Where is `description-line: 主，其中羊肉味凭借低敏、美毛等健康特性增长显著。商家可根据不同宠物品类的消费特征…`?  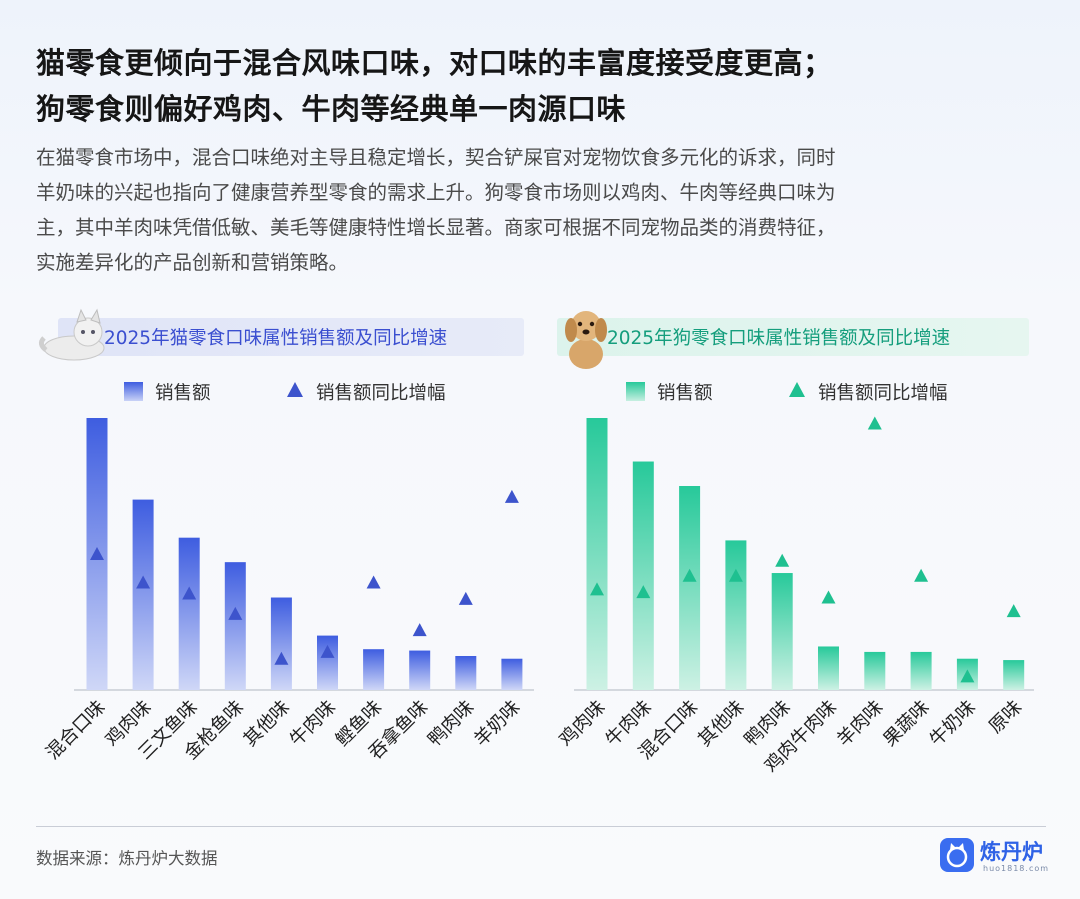 description-line: 主，其中羊肉味凭借低敏、美毛等健康特性增长显著。商家可根据不同宠物品类的消费特征… is located at coordinates (436, 227).